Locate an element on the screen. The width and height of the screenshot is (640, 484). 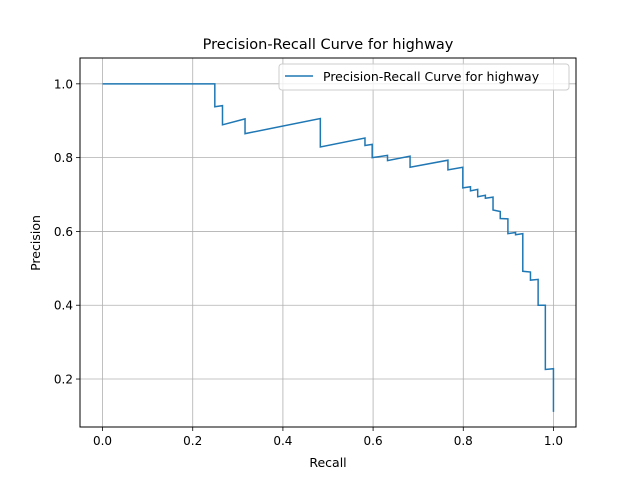
chart-title: Precision-Recall Curve for highway is located at coordinates (328, 45).